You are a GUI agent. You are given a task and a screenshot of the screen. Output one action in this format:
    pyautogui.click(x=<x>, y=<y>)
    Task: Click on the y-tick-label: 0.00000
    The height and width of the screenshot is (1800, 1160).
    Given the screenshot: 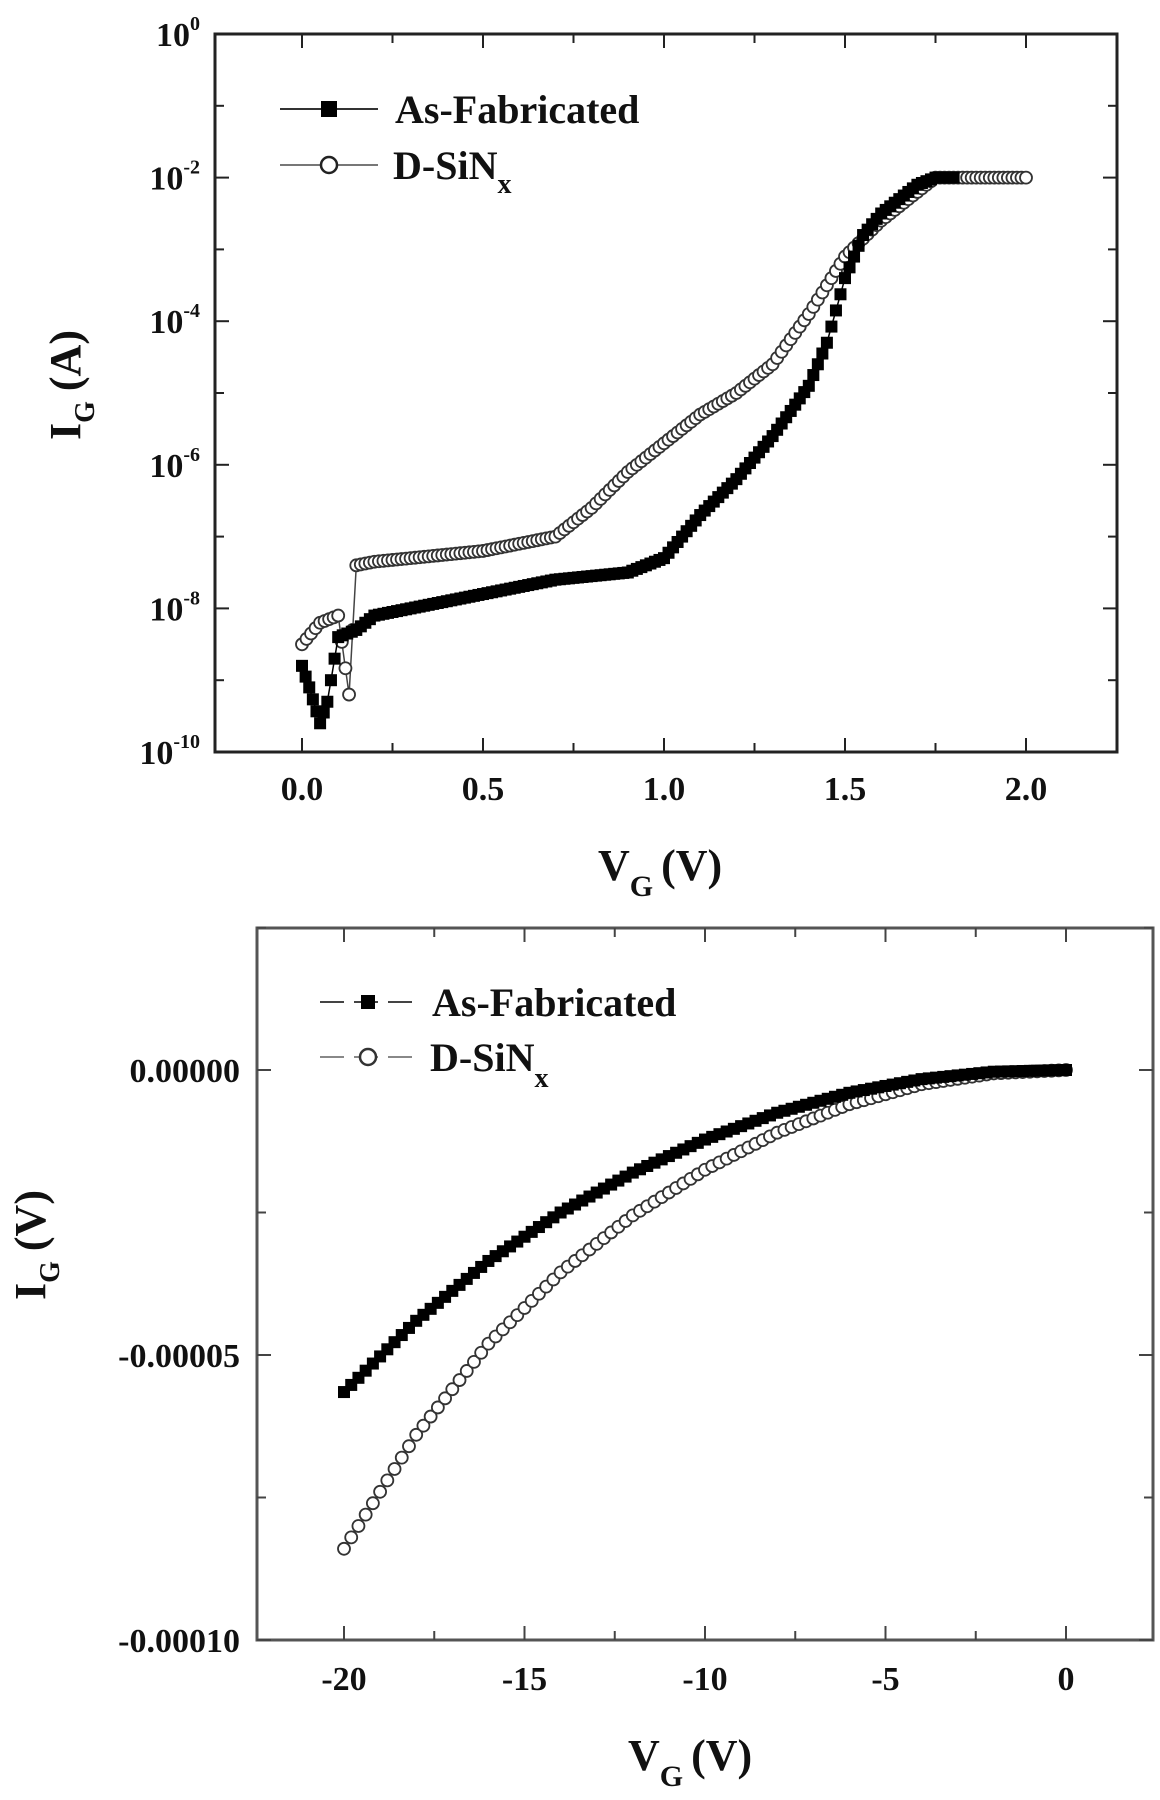 What is the action you would take?
    pyautogui.click(x=185, y=1071)
    